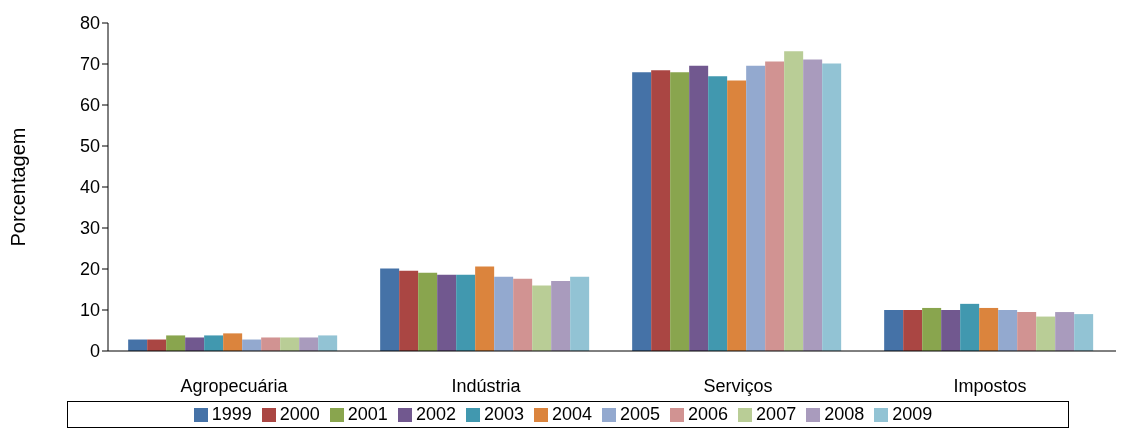 The width and height of the screenshot is (1134, 441). I want to click on legend-label: 2005, so click(640, 414).